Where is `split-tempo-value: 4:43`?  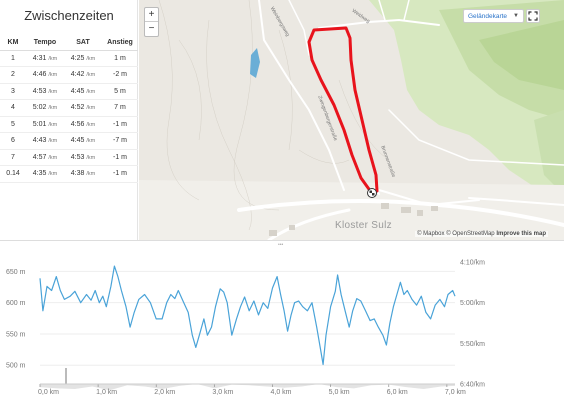
split-tempo-value: 4:43 is located at coordinates (39, 141).